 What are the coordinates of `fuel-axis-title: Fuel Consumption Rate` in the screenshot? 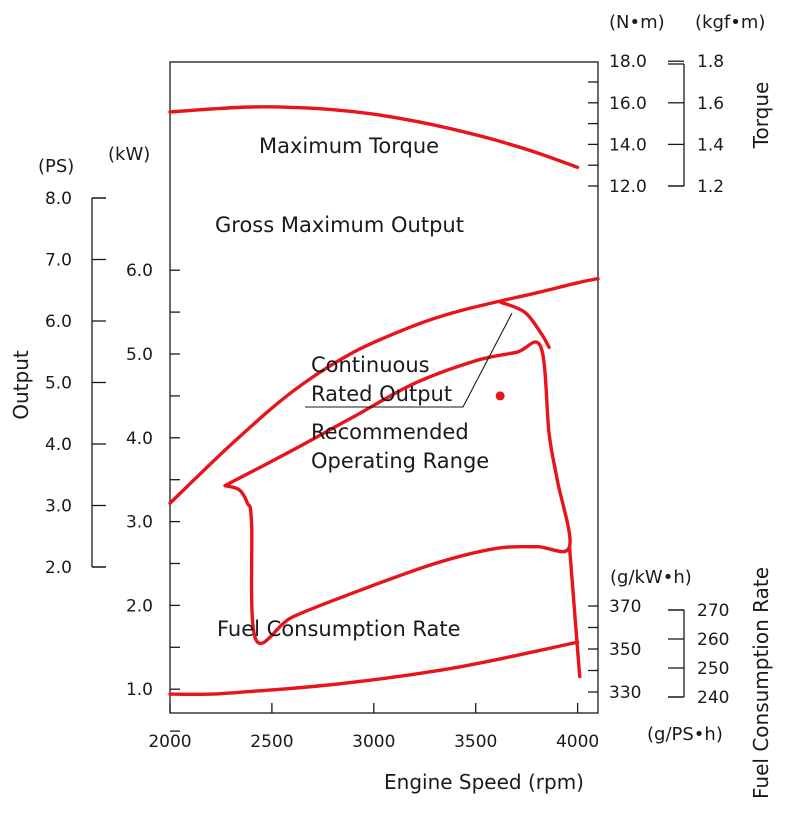 It's located at (761, 683).